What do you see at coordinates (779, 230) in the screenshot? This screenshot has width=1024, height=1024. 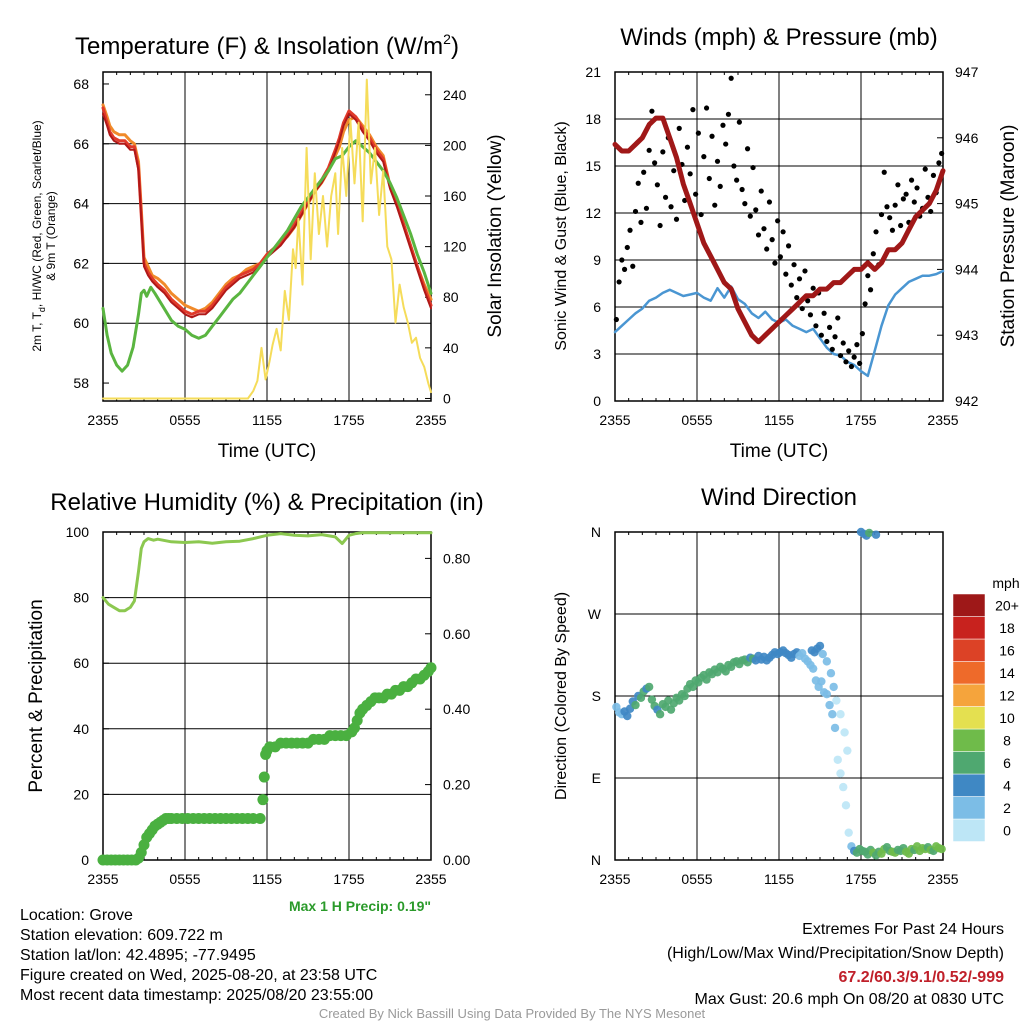 I see `pressure-line` at bounding box center [779, 230].